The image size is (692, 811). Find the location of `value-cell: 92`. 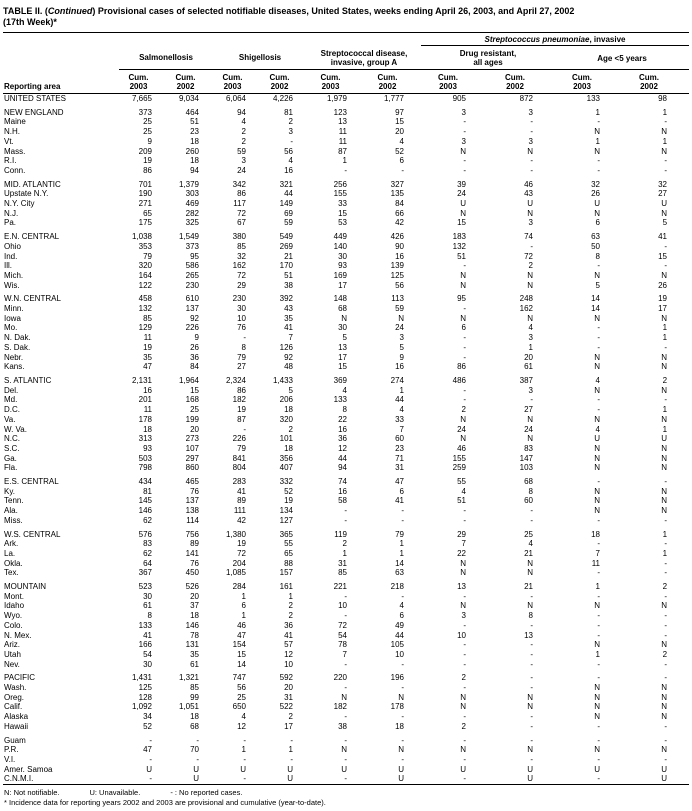

value-cell: 92 is located at coordinates (194, 318).